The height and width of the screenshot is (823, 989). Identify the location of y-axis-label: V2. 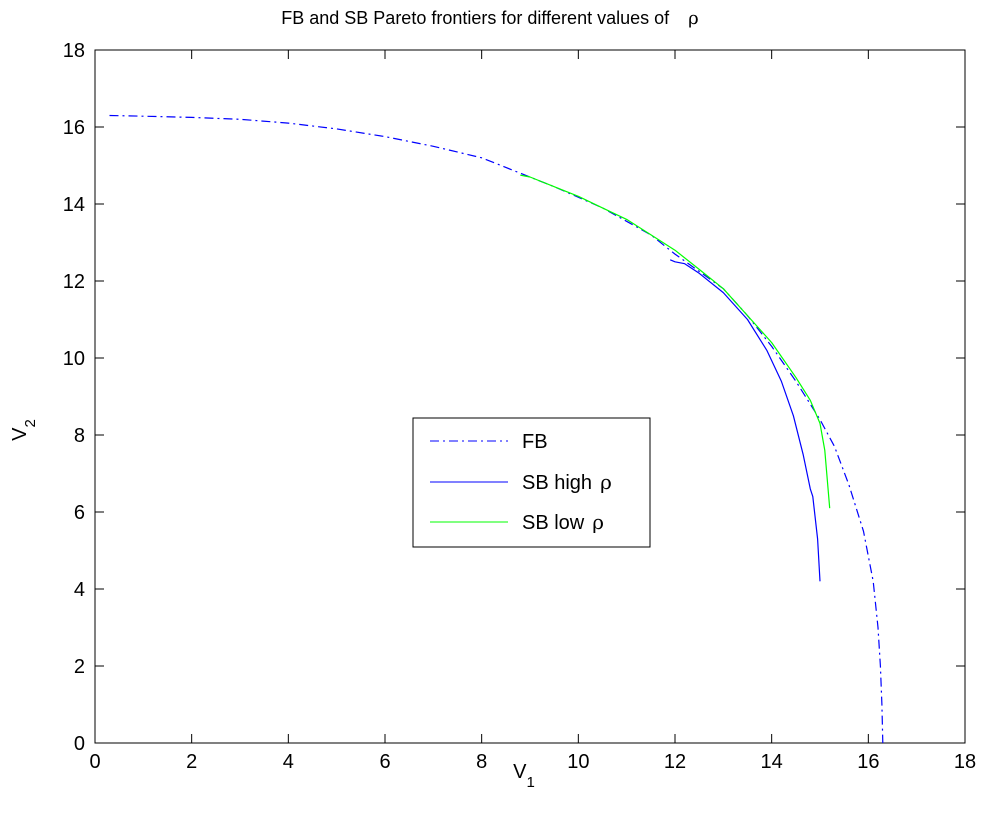
(24, 430).